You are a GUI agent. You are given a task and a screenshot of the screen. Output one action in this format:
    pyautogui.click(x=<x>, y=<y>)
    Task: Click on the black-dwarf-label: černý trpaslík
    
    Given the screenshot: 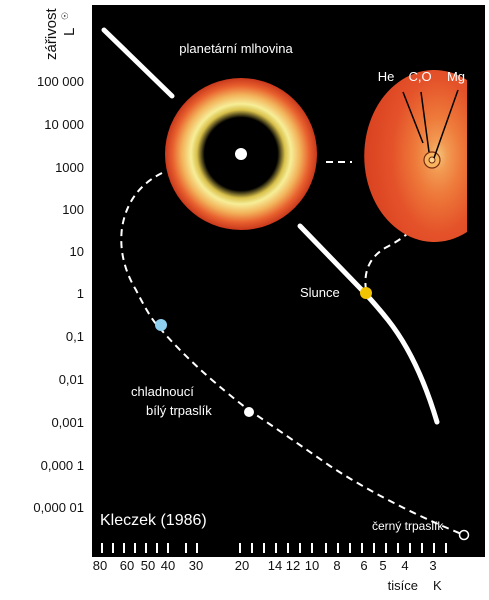 What is the action you would take?
    pyautogui.click(x=408, y=526)
    